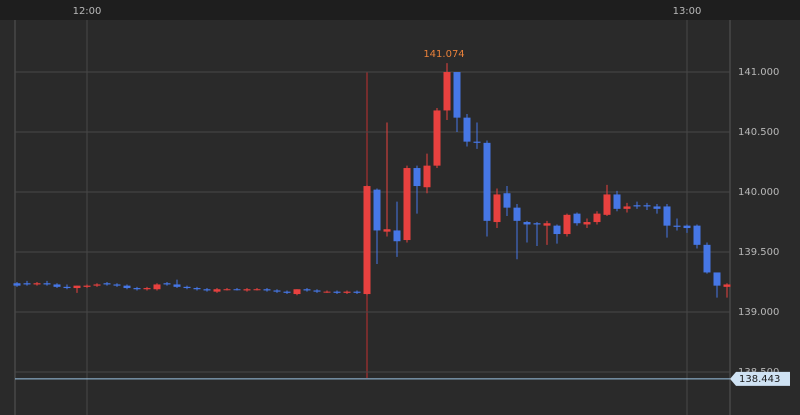  Describe the element at coordinates (758, 192) in the screenshot. I see `y-tick-label: 140.000` at that location.